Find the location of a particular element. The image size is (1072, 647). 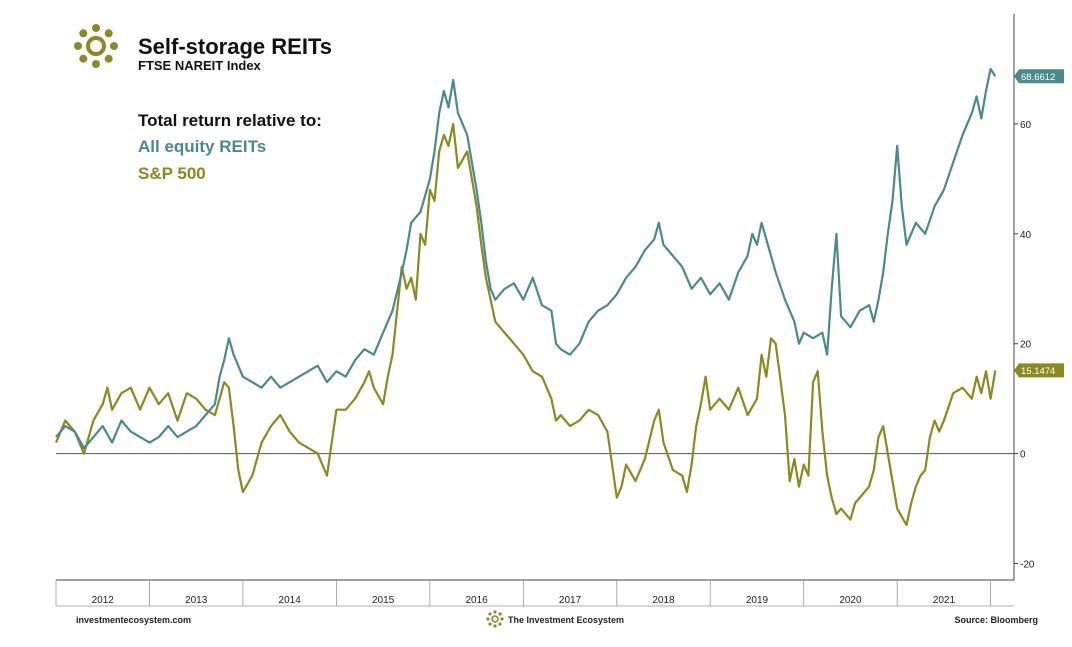

legend-item-sp500: S&P 500 is located at coordinates (172, 173).